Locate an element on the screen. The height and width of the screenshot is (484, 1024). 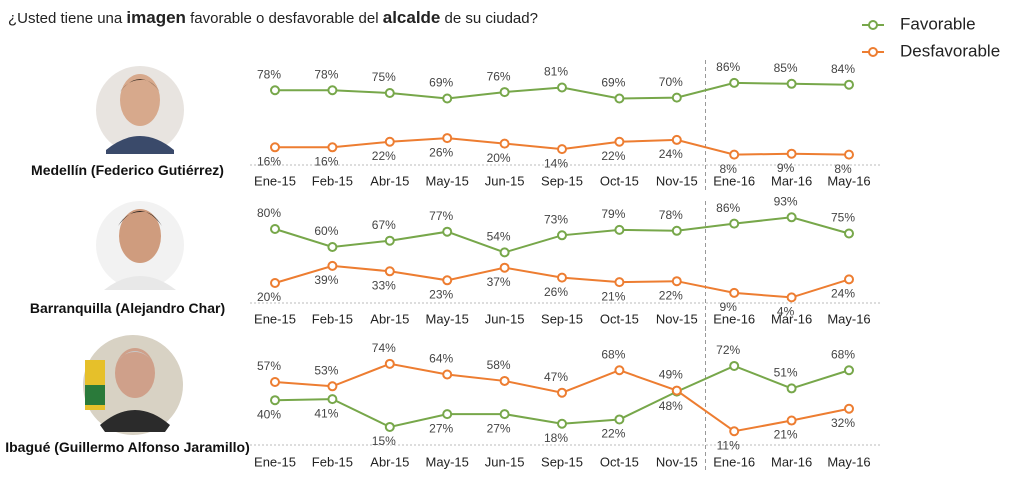
value-label: 47% is located at coordinates (556, 377).